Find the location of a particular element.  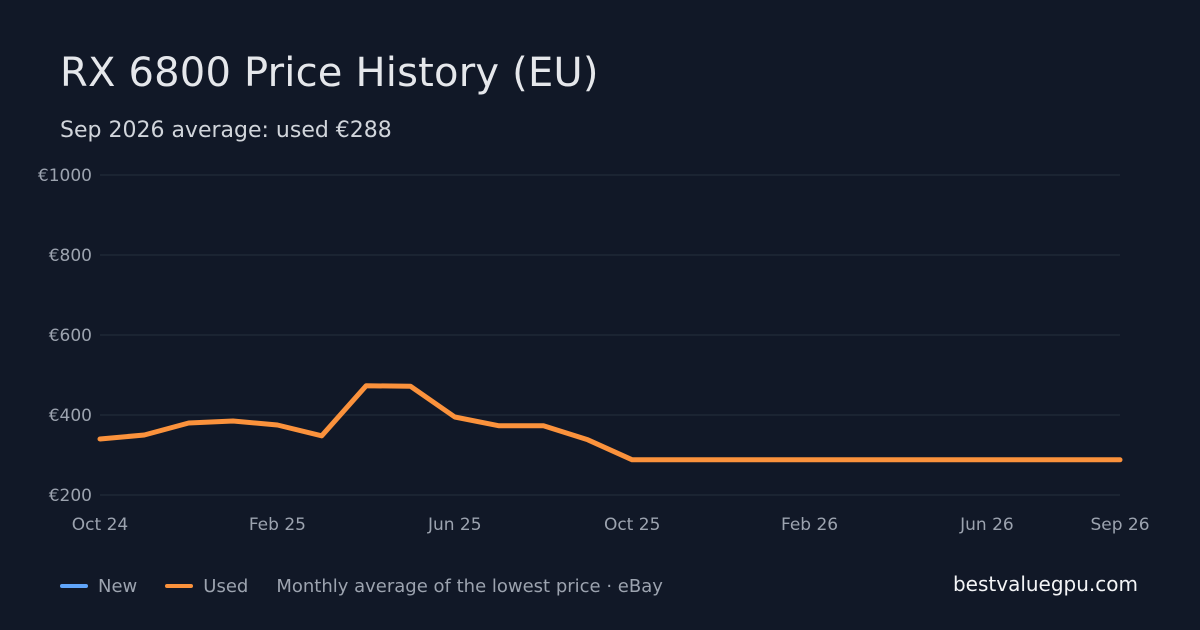

y-tick-label-1000: €1000 is located at coordinates (65, 176).